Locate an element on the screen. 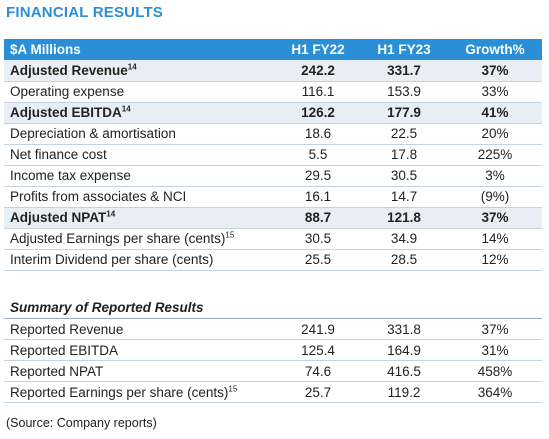 The width and height of the screenshot is (549, 439). value-growth: 364% is located at coordinates (495, 392).